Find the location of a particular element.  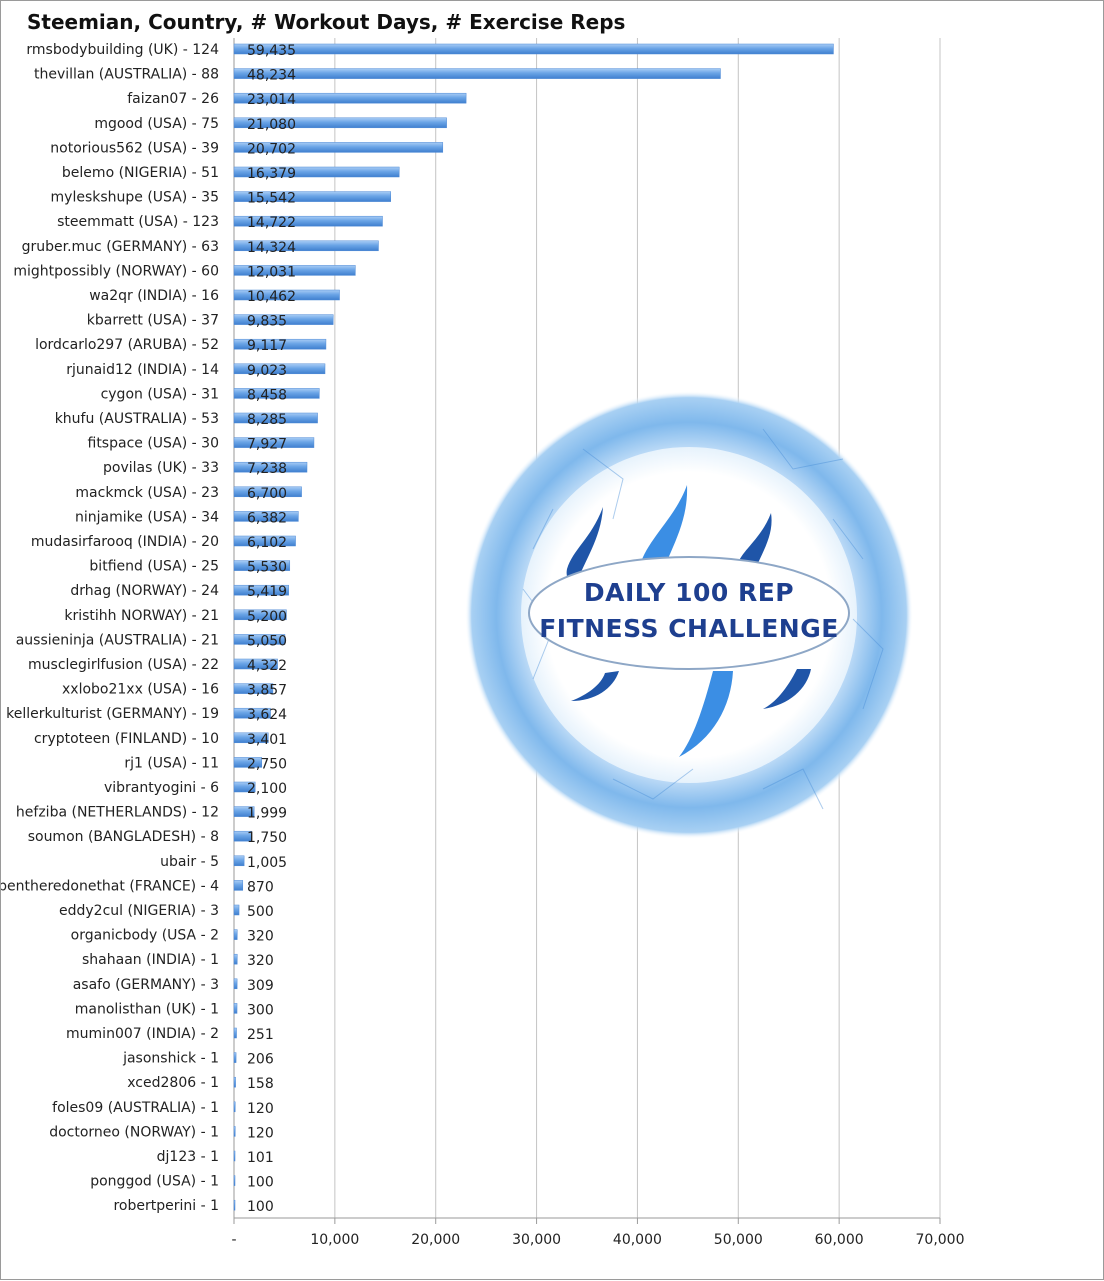

bar-value-label: 16,379 is located at coordinates (271, 174).